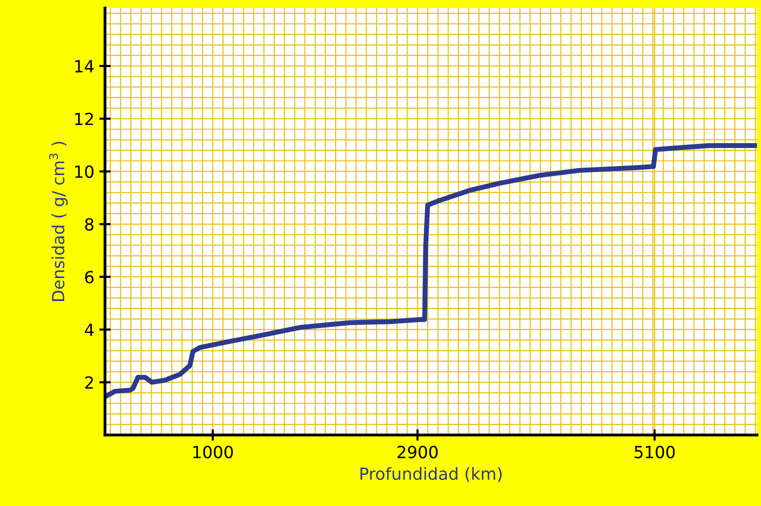 The height and width of the screenshot is (506, 761). Describe the element at coordinates (89, 224) in the screenshot. I see `y-tick-label: 8` at that location.